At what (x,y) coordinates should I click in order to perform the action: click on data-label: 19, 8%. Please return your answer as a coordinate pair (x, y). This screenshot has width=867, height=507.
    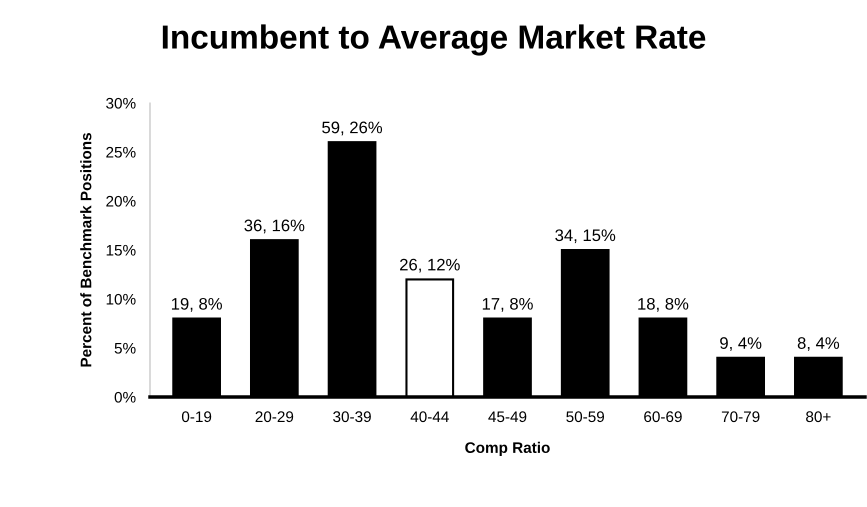
    Looking at the image, I should click on (197, 305).